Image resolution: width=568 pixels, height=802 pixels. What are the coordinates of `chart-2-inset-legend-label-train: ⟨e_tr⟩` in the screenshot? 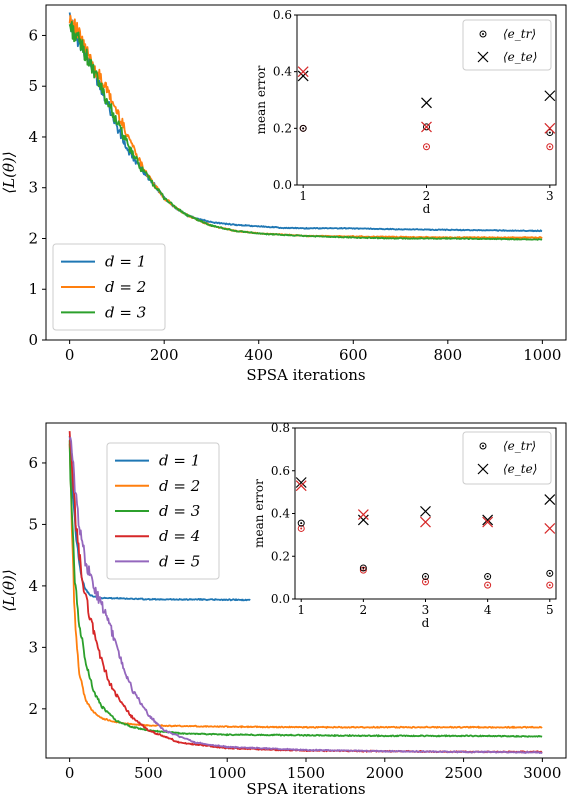 It's located at (519, 446).